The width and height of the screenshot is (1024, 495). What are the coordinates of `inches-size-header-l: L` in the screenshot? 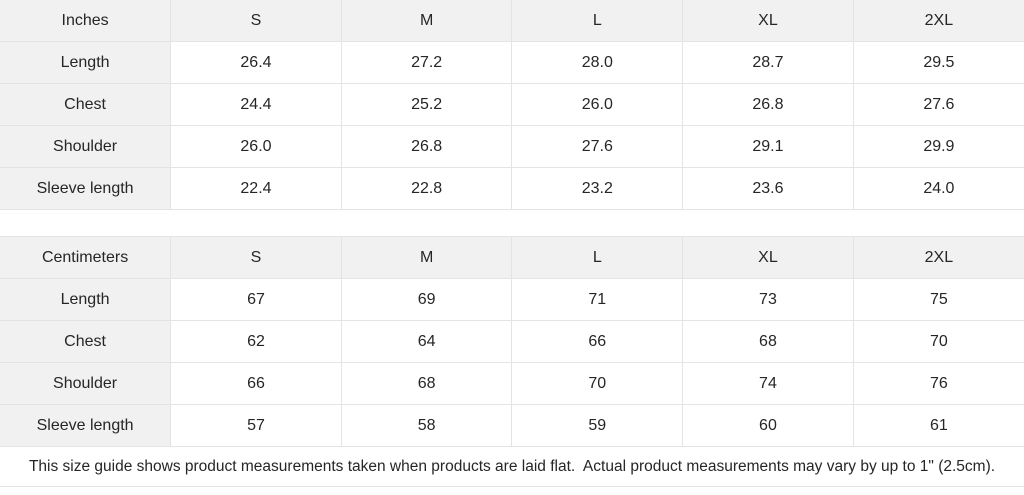 It's located at (597, 21).